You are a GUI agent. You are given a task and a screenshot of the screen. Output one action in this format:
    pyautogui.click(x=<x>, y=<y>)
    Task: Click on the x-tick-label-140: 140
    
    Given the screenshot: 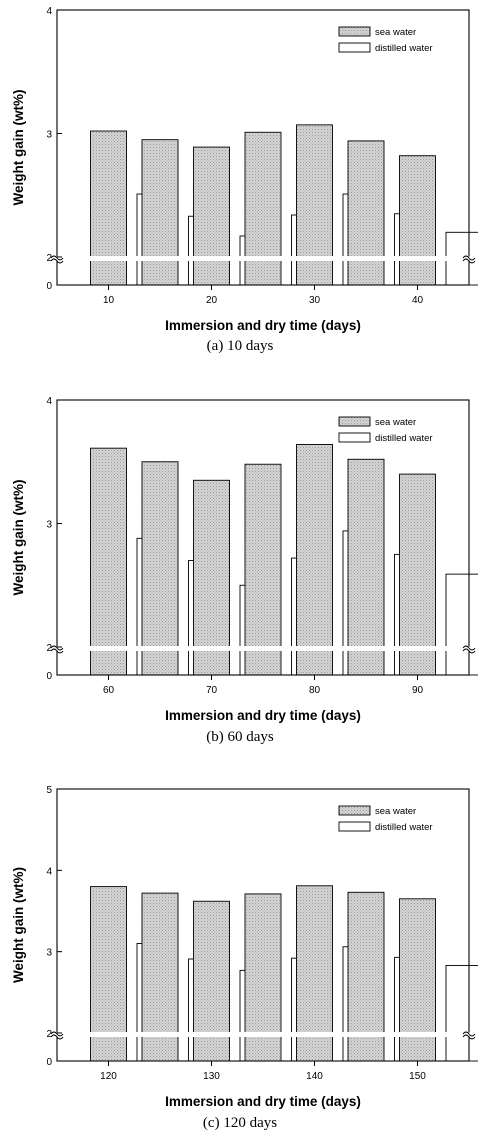 What is the action you would take?
    pyautogui.click(x=314, y=1076)
    